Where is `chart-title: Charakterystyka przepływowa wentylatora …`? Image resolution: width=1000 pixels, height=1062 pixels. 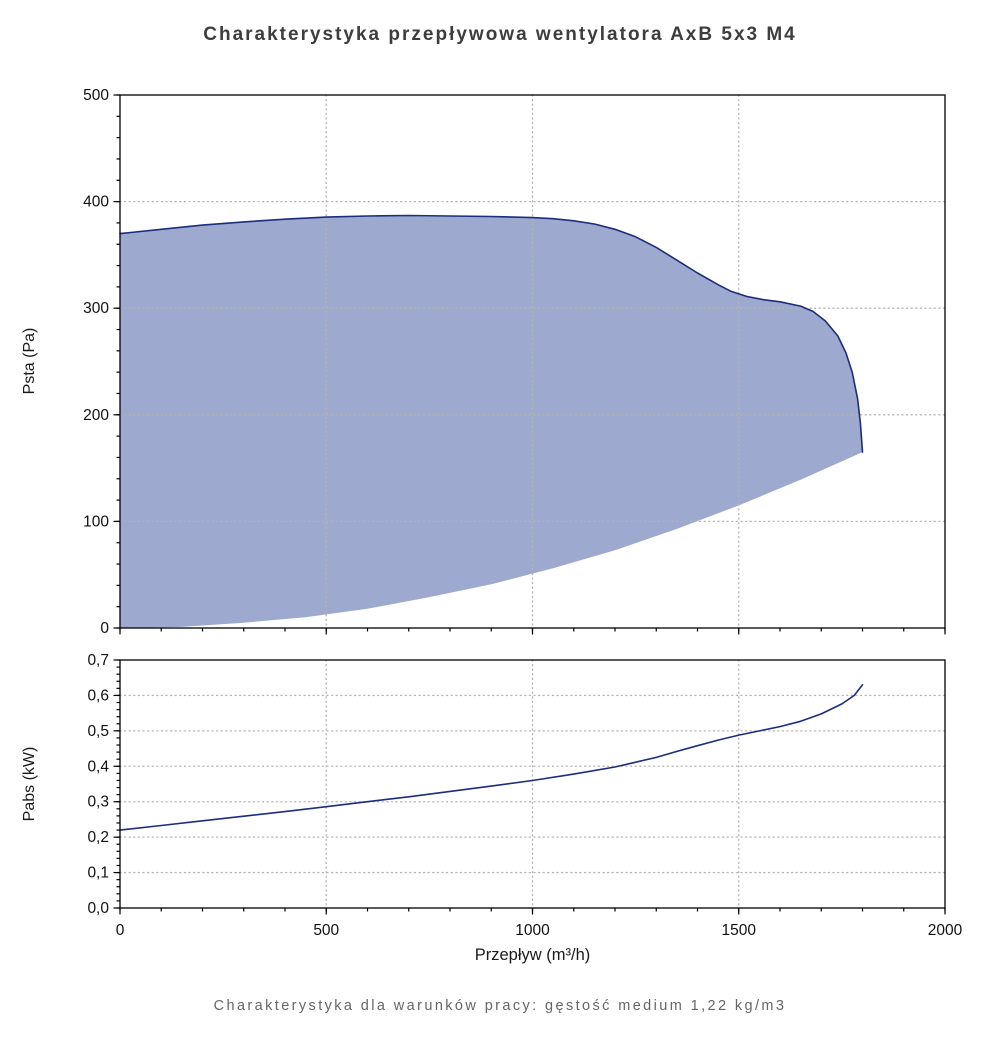 chart-title: Charakterystyka przepływowa wentylatora … is located at coordinates (500, 34).